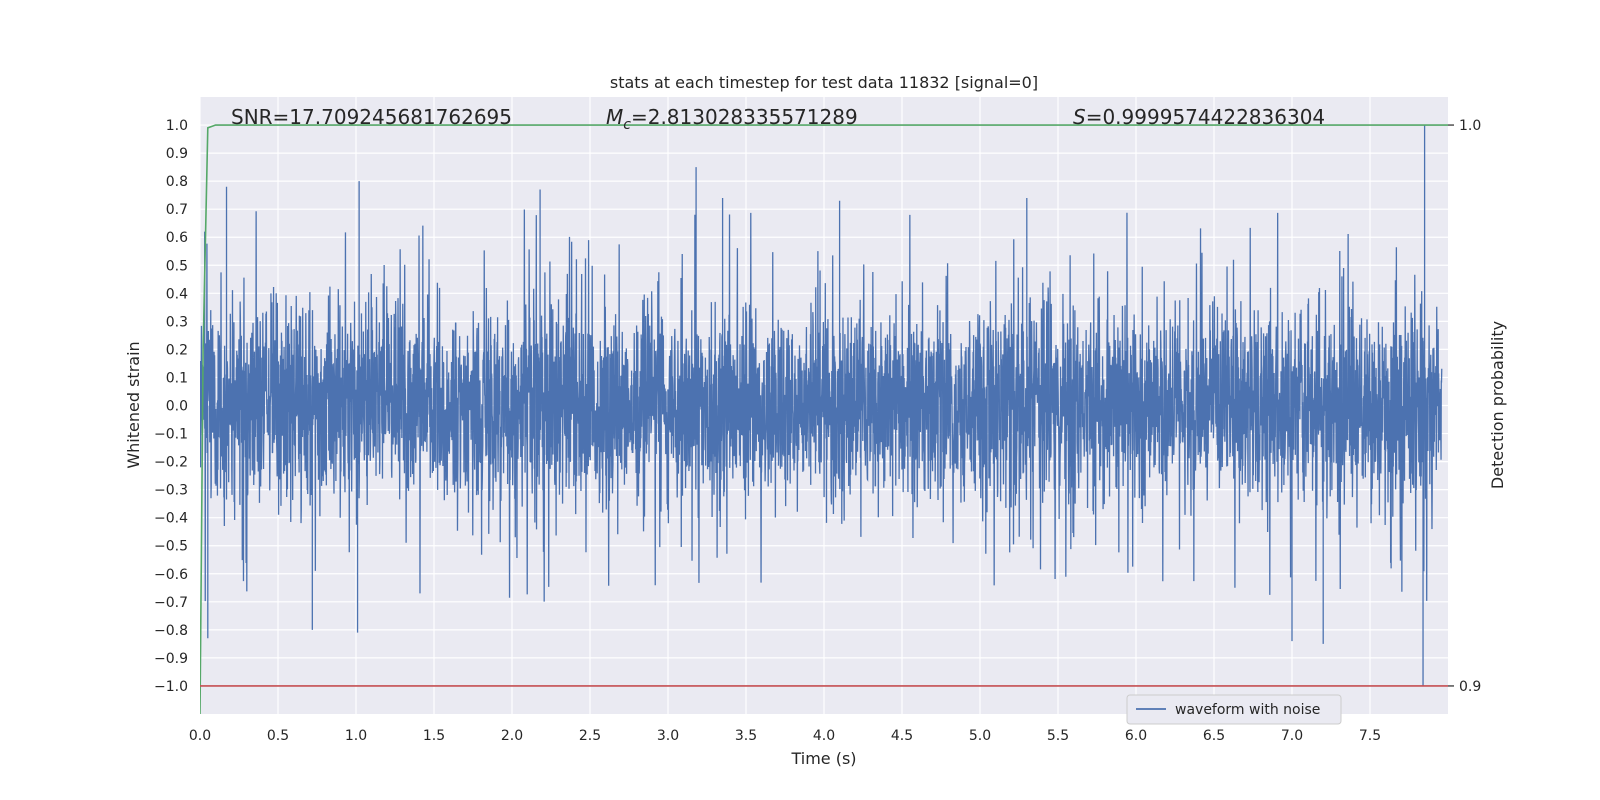 The width and height of the screenshot is (1600, 800). Describe the element at coordinates (614, 117) in the screenshot. I see `annotation-mc-symbol: M` at that location.